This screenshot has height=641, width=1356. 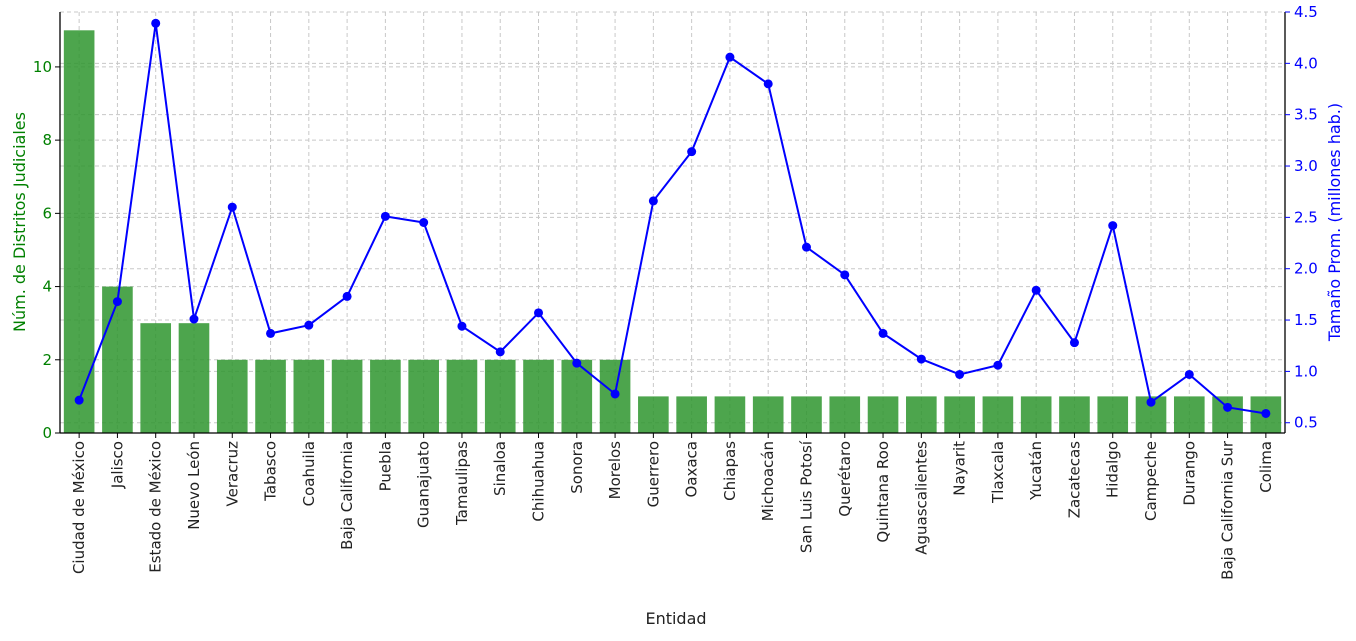 I want to click on x-tick-label: Querétaro, so click(x=845, y=479).